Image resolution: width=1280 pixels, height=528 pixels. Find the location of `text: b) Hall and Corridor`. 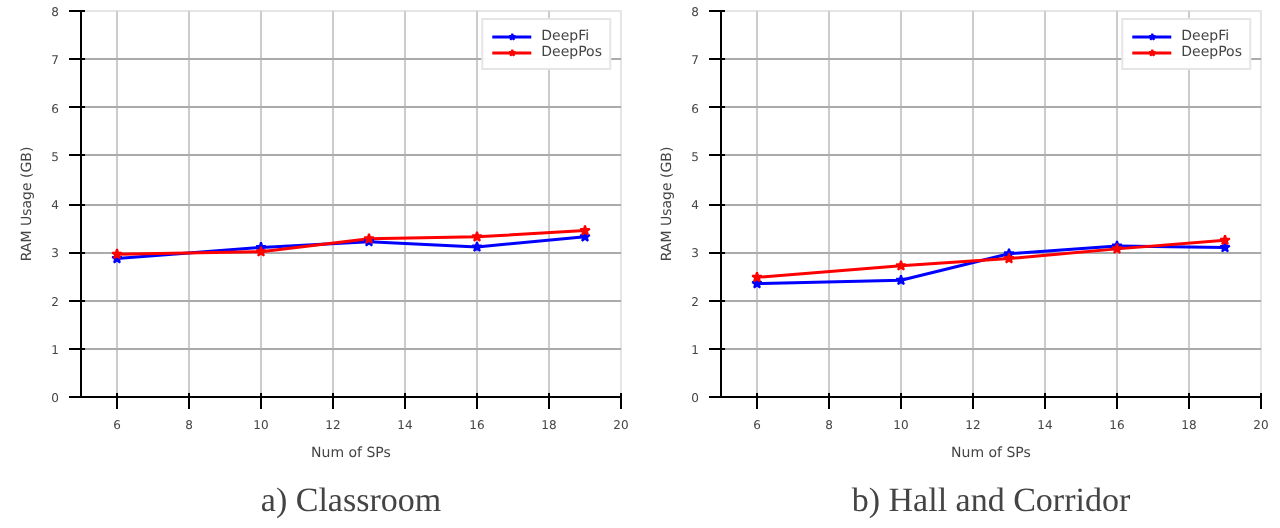

text: b) Hall and Corridor is located at coordinates (991, 500).